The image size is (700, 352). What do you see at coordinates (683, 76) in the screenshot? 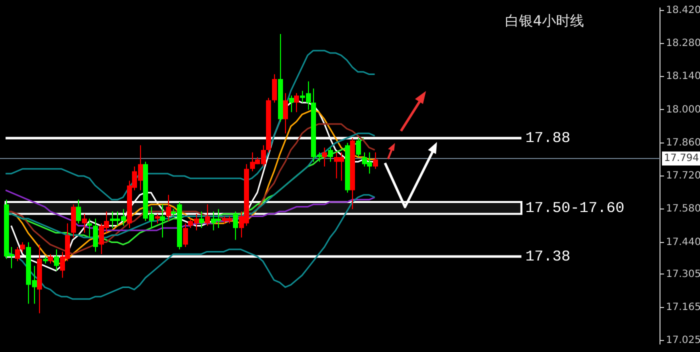
I see `y-tick-label: 18.140` at bounding box center [683, 76].